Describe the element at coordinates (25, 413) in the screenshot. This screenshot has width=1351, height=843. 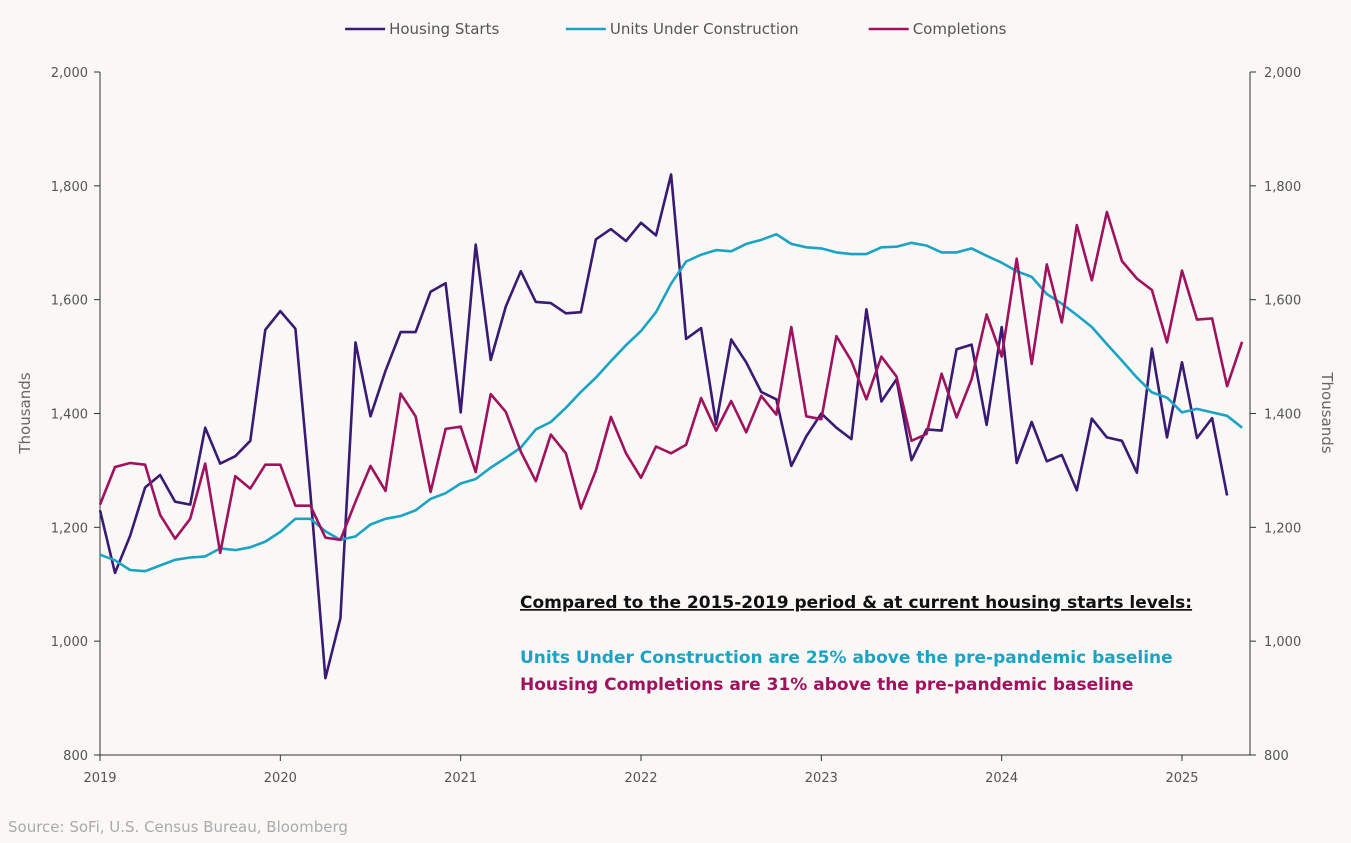
I see `y-axis-title-left: Thousands` at that location.